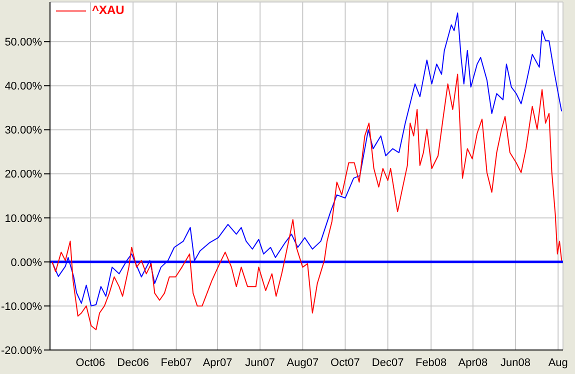 This screenshot has height=374, width=575. I want to click on legend-label: ^XAU, so click(108, 10).